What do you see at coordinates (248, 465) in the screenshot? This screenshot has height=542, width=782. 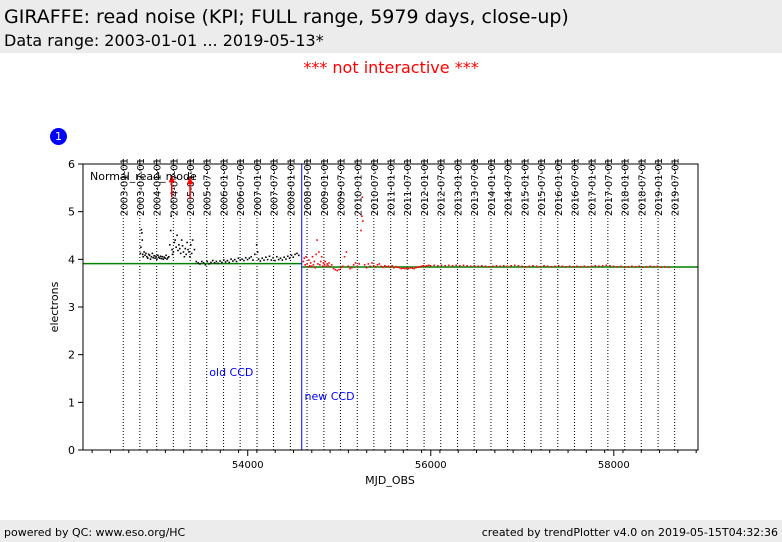 I see `x-tick-label: 54000` at bounding box center [248, 465].